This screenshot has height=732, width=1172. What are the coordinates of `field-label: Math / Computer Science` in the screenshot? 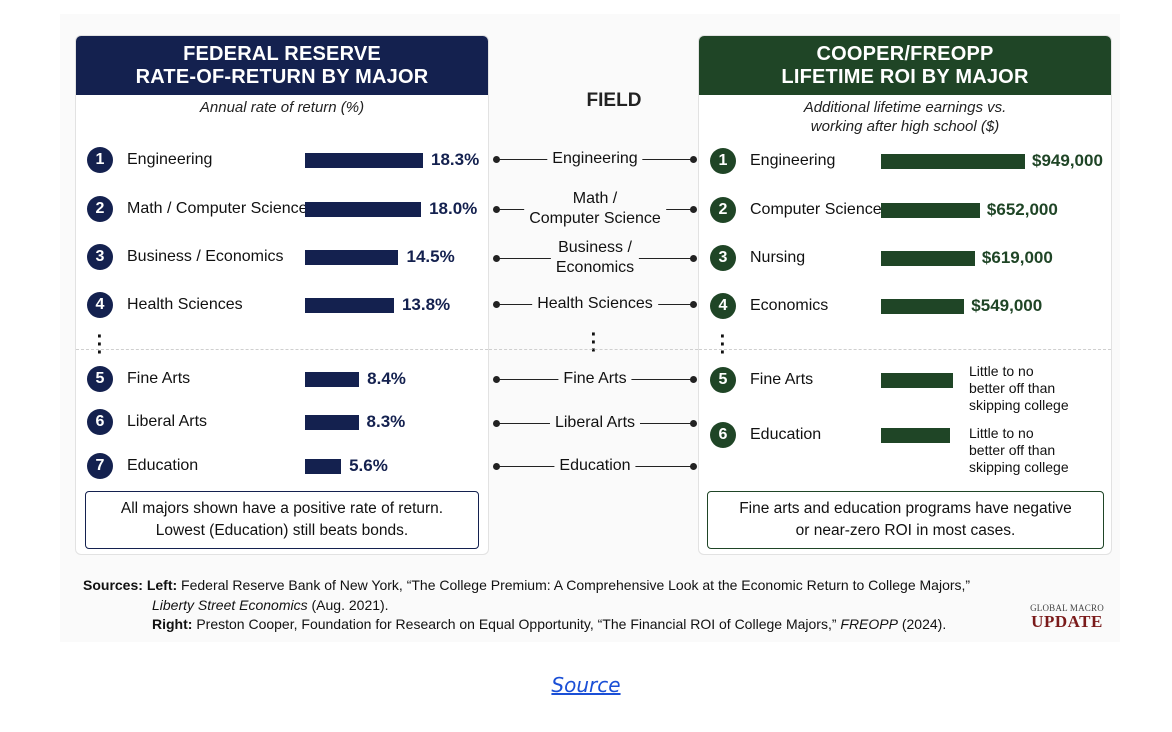 It's located at (595, 209).